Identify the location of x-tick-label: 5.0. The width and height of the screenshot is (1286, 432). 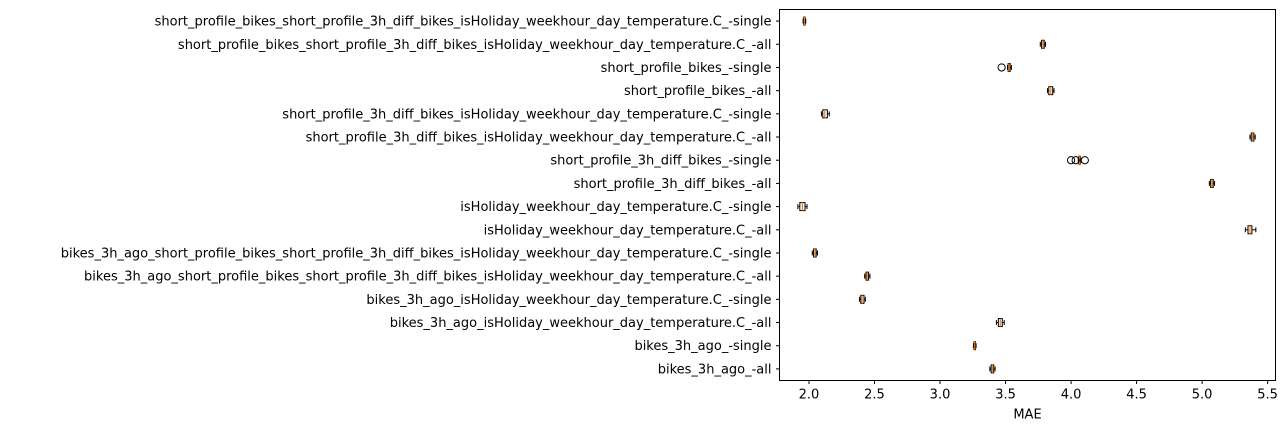
(1202, 395).